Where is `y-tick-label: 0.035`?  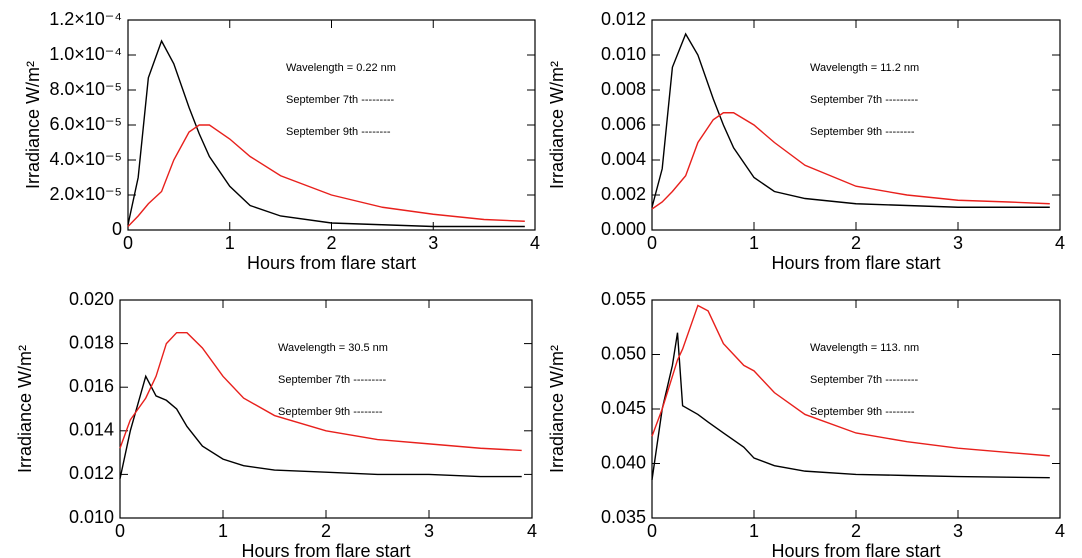
y-tick-label: 0.035 is located at coordinates (623, 517).